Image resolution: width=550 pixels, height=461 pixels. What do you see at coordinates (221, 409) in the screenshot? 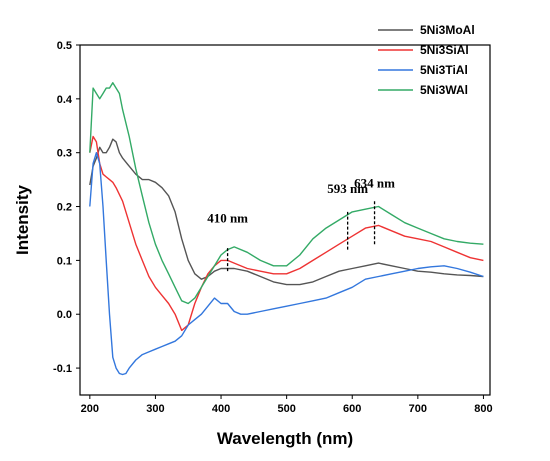
I see `x-tick-label: 400` at bounding box center [221, 409].